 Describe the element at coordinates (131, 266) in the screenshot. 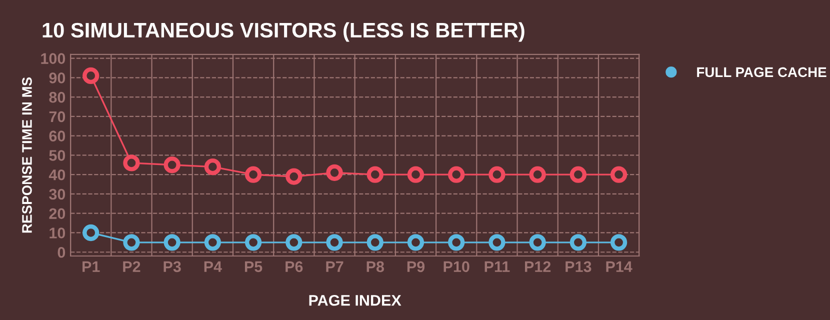

I see `x-tick-label: P2` at that location.